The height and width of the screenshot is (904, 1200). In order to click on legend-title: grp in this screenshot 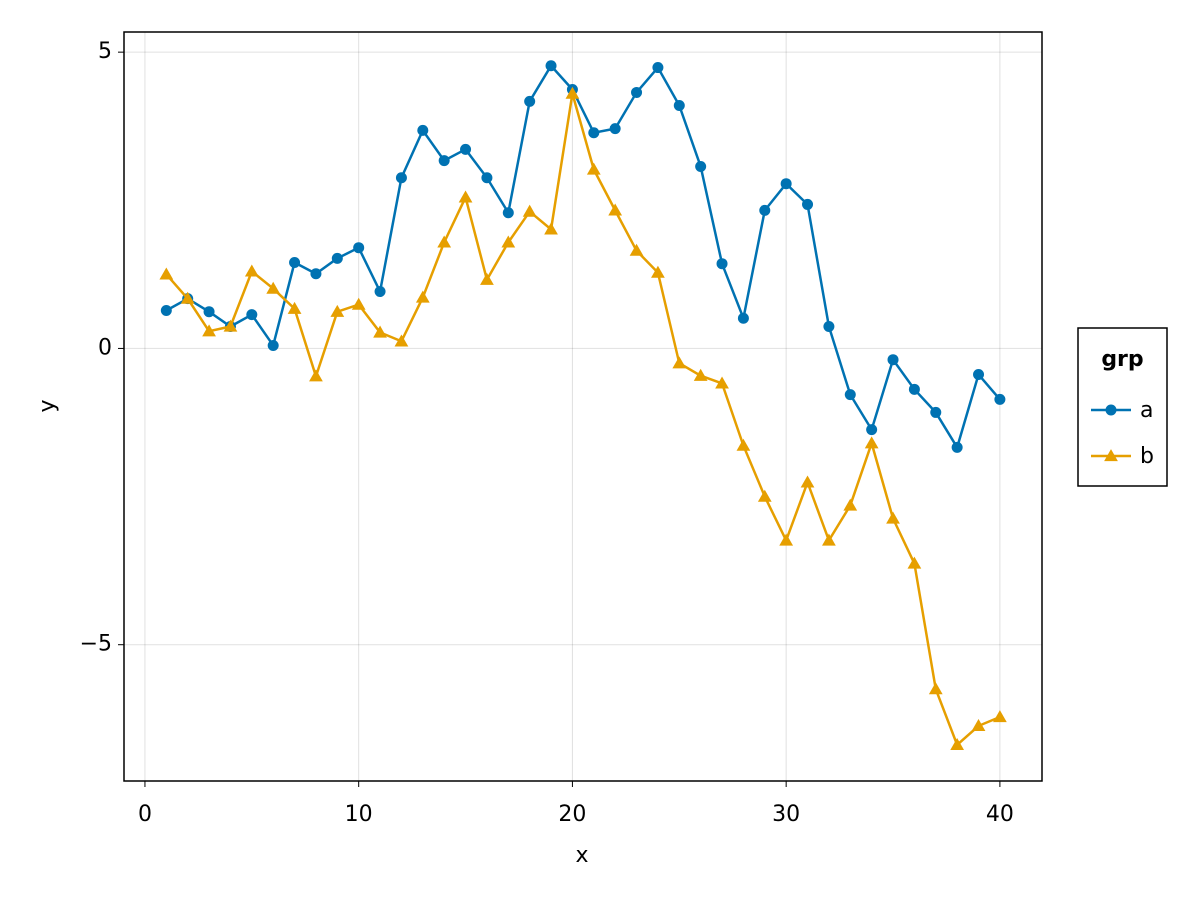, I will do `click(1122, 359)`.